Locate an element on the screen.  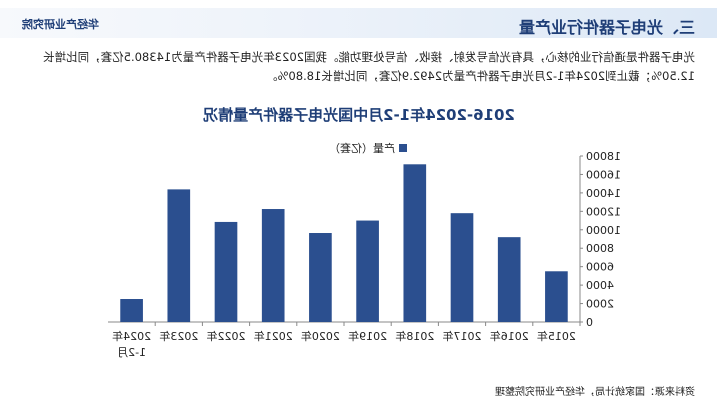
x-tick-label: 2018年 is located at coordinates (414, 336).